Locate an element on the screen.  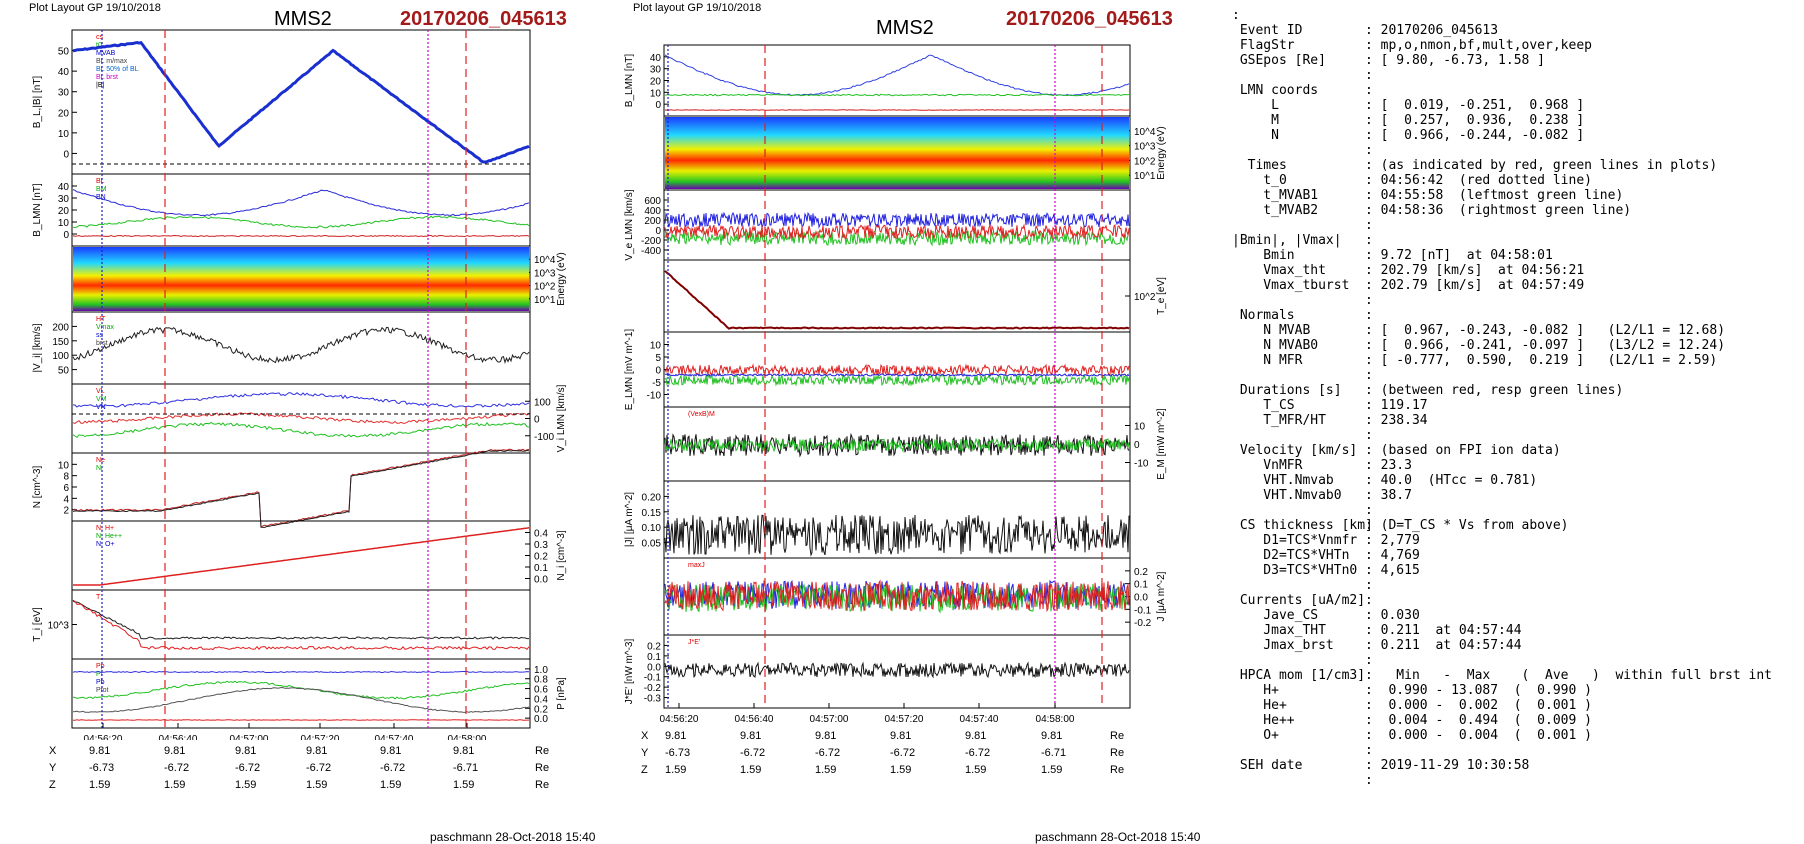
info-key: |Bmin|, |Vmax| is located at coordinates (1298, 240).